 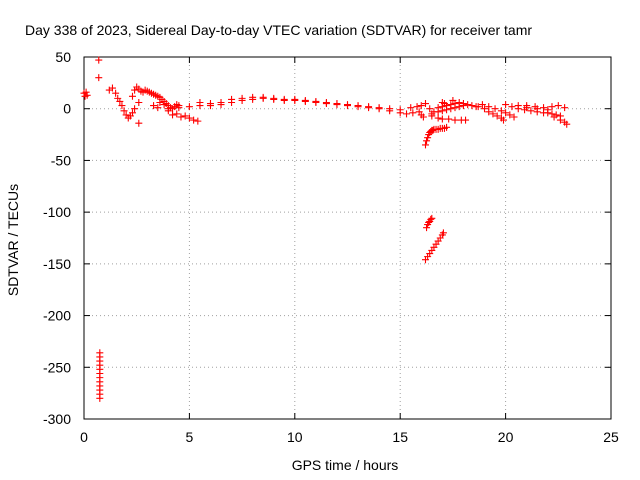 What do you see at coordinates (190, 437) in the screenshot?
I see `x-tick-label: 5` at bounding box center [190, 437].